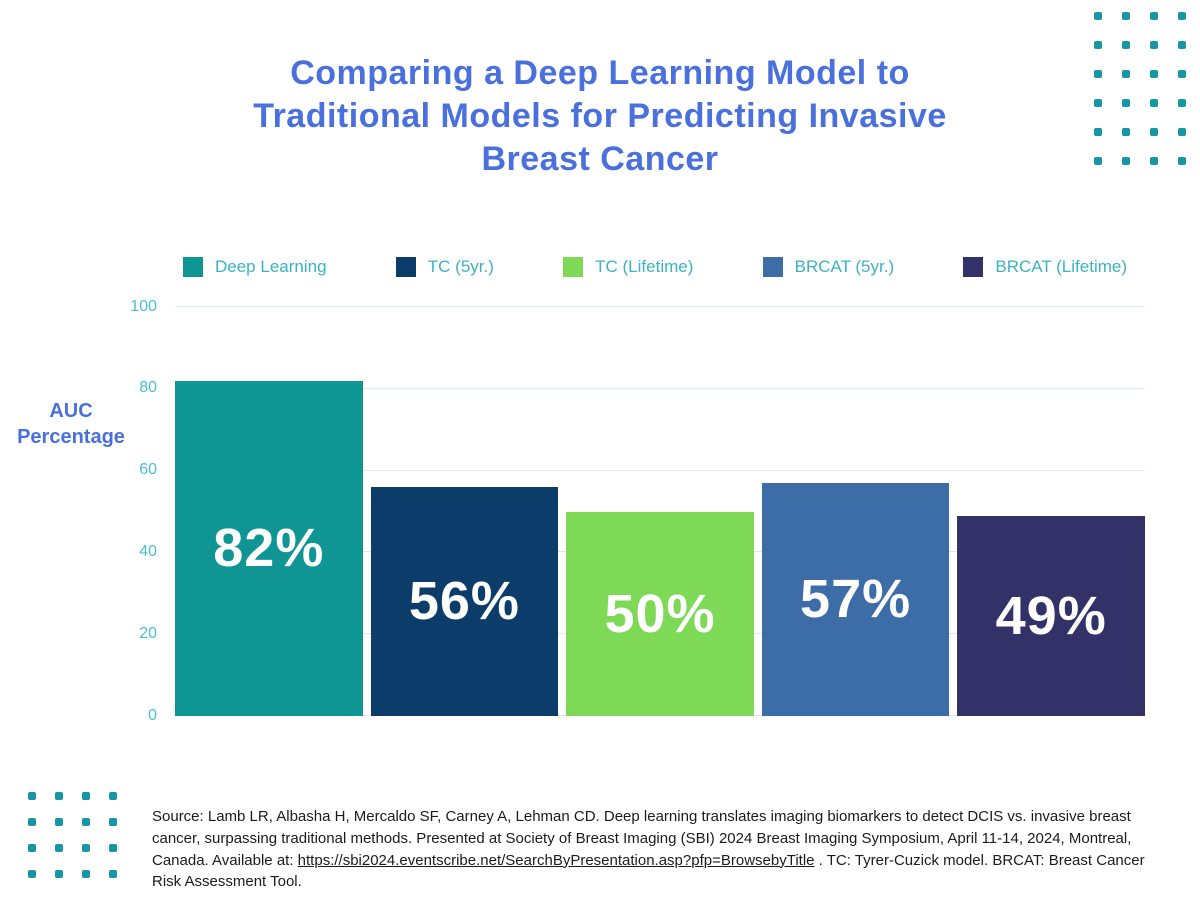 The width and height of the screenshot is (1200, 900). I want to click on legend-item-5: BRCAT (Lifetime), so click(1045, 267).